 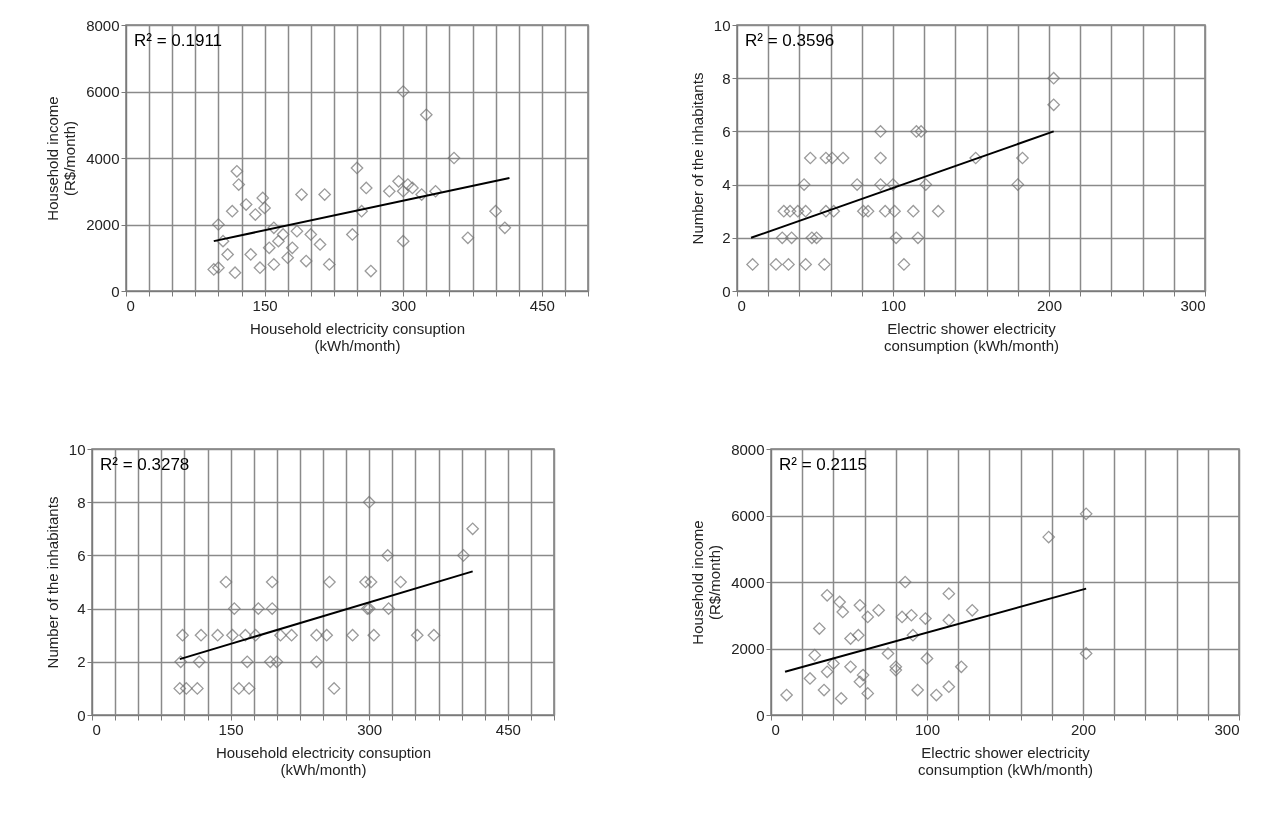 What do you see at coordinates (81, 662) in the screenshot?
I see `y-tick-label: 2` at bounding box center [81, 662].